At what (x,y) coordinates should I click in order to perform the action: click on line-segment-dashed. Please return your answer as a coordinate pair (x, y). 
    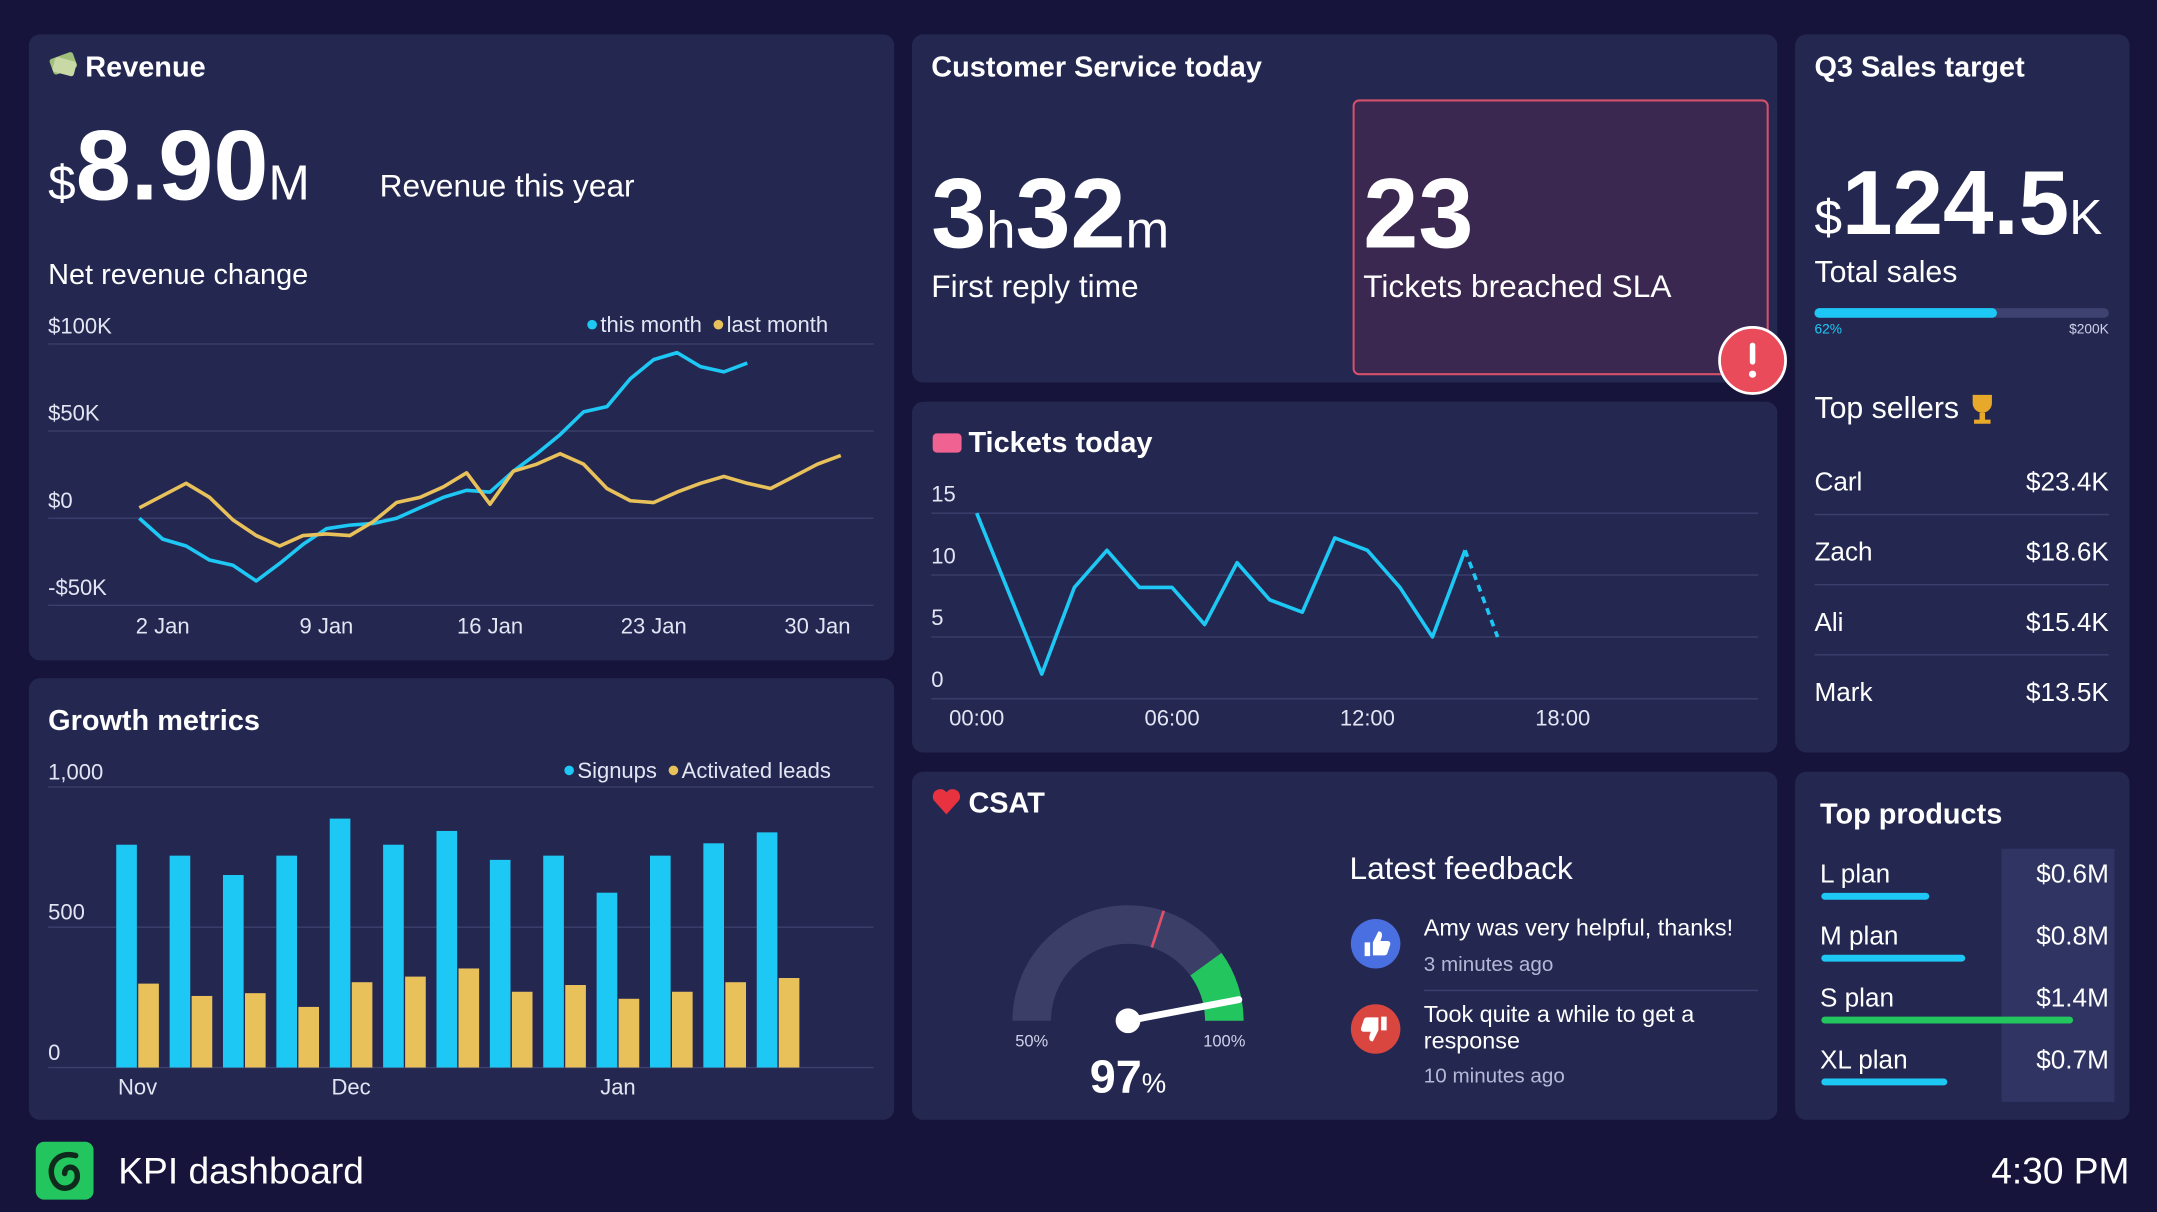
    Looking at the image, I should click on (1481, 593).